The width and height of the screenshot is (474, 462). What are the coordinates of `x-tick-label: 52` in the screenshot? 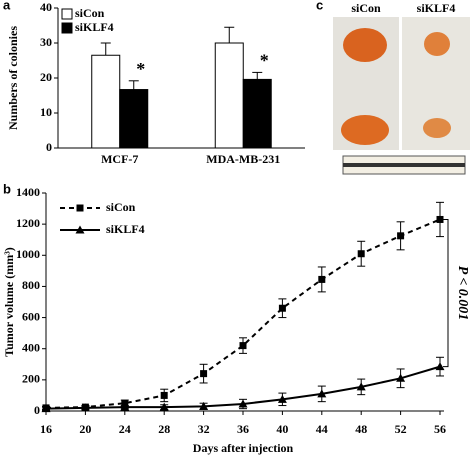 It's located at (401, 429).